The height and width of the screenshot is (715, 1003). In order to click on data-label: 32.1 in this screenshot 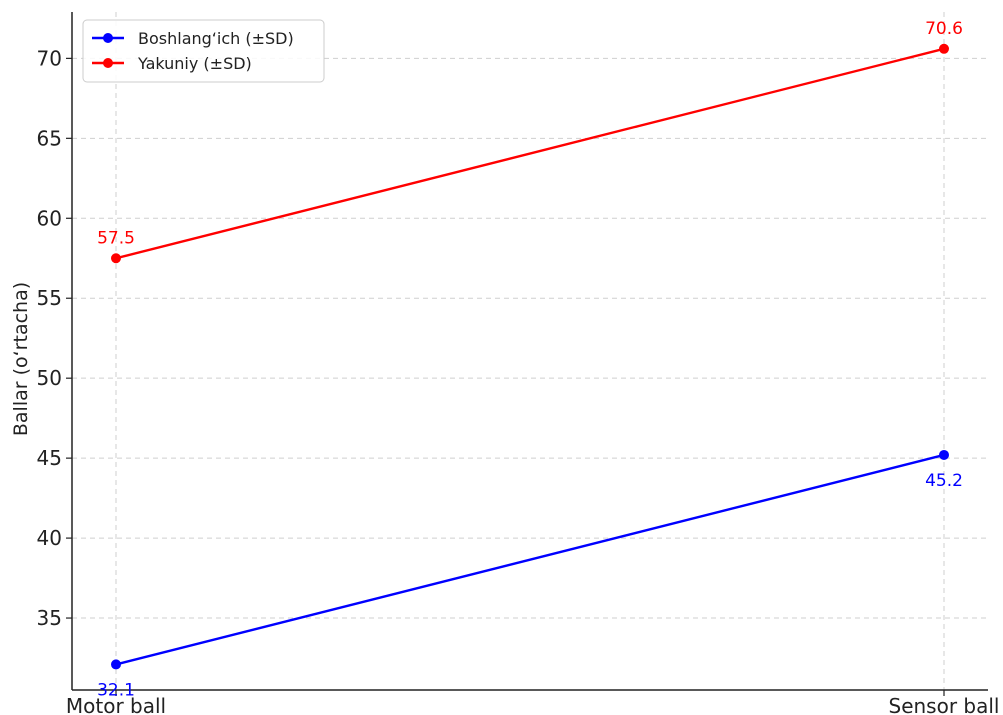, I will do `click(116, 690)`.